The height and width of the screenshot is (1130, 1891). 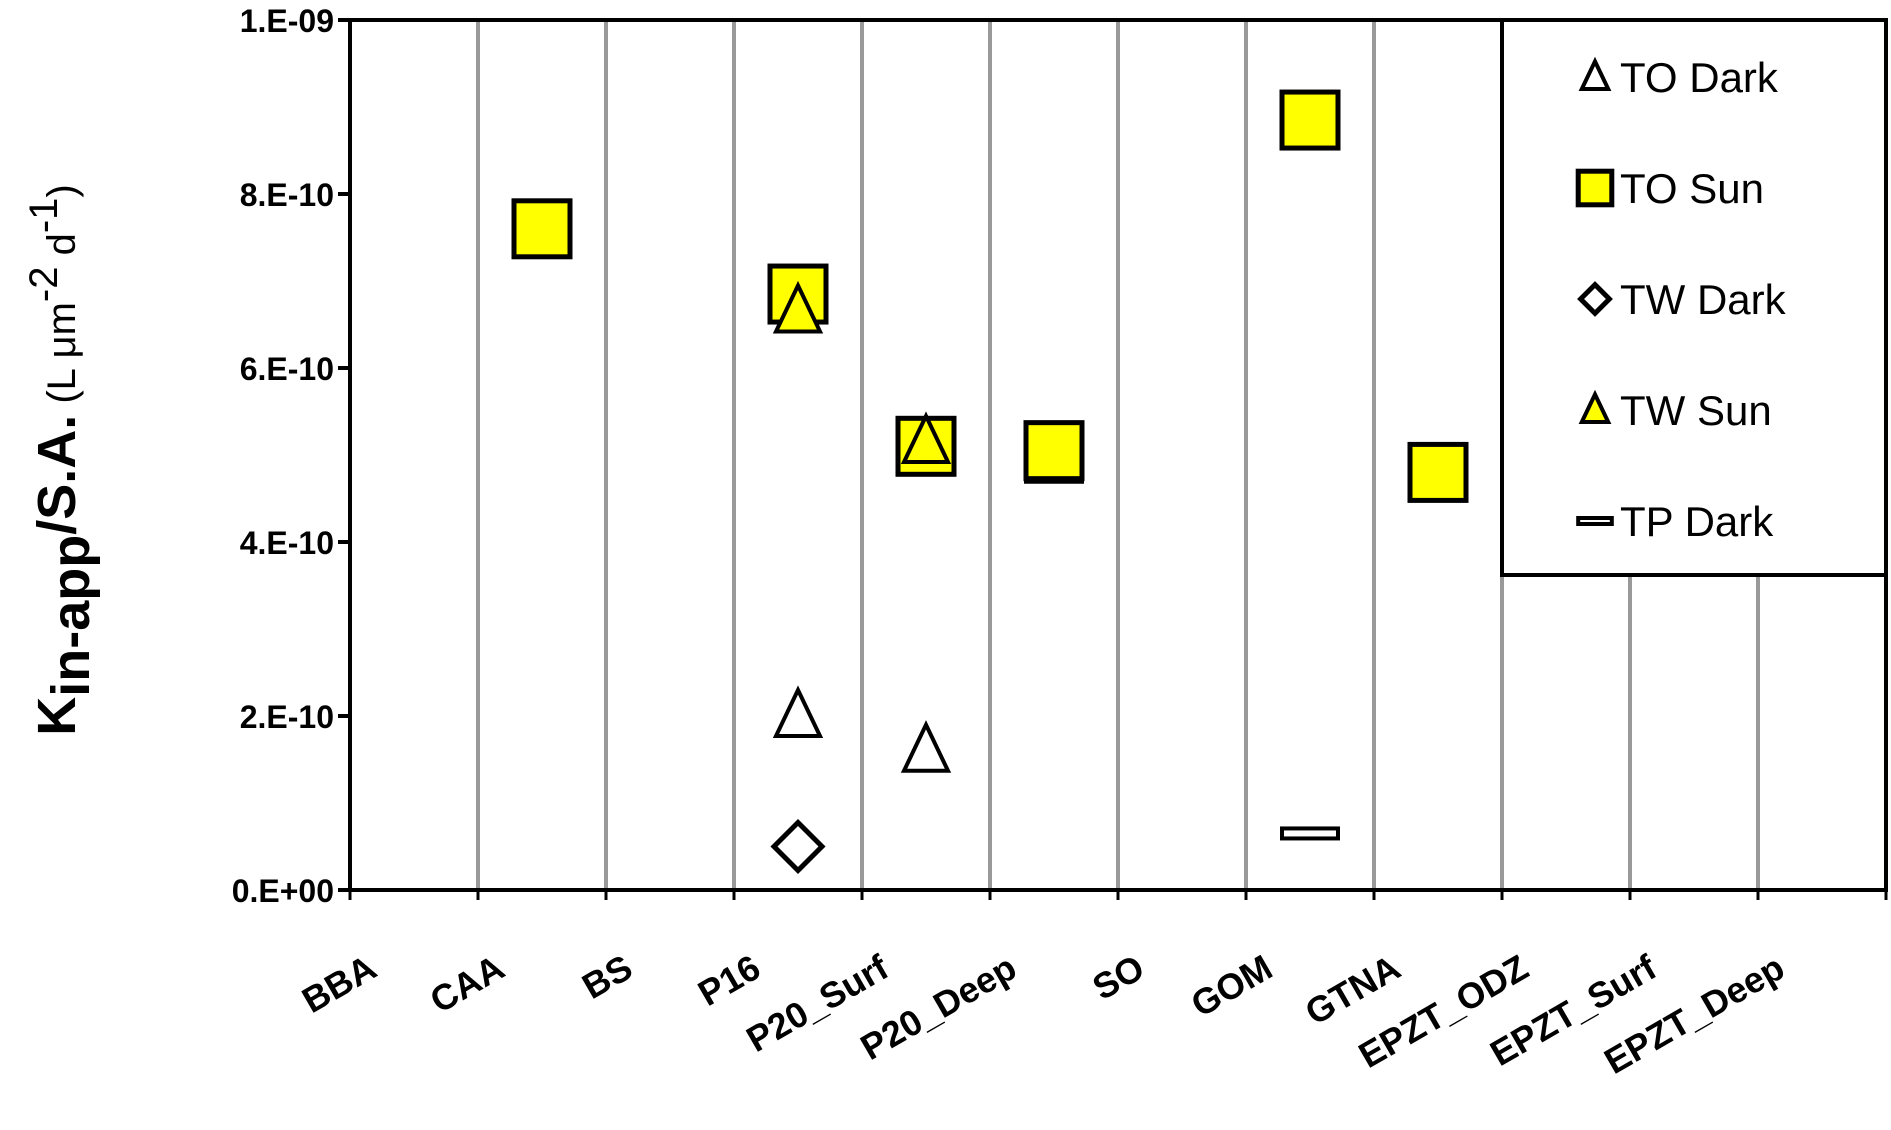 What do you see at coordinates (798, 711) in the screenshot?
I see `marker-to-dark-p16` at bounding box center [798, 711].